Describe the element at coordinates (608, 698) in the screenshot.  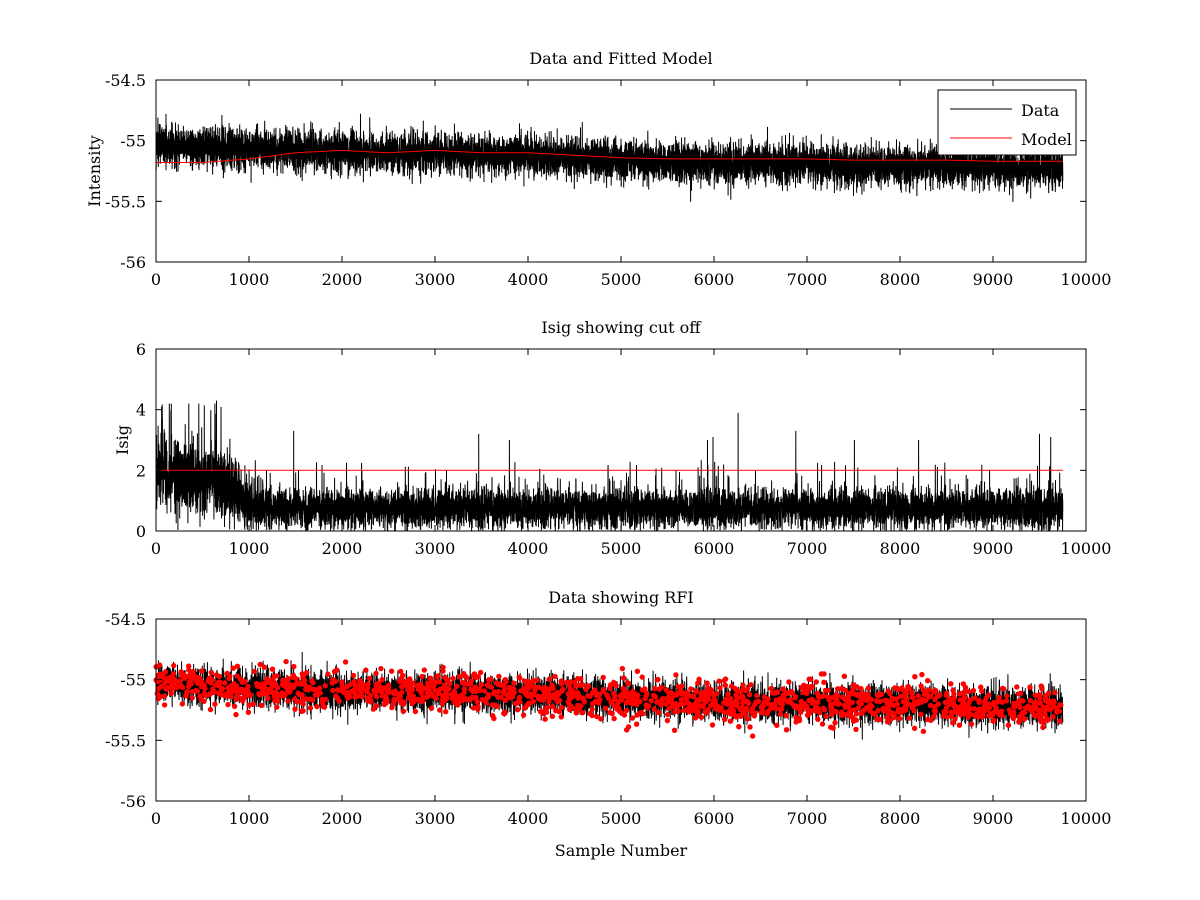
I see `series-rfi-markers` at that location.